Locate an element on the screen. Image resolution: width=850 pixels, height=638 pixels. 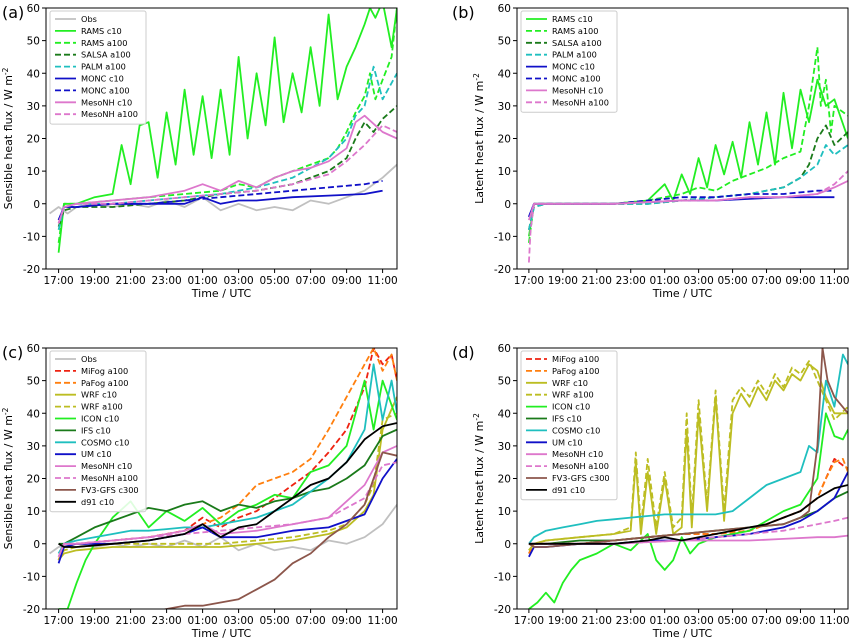
x-tick-label: 09:00 is located at coordinates (800, 281).